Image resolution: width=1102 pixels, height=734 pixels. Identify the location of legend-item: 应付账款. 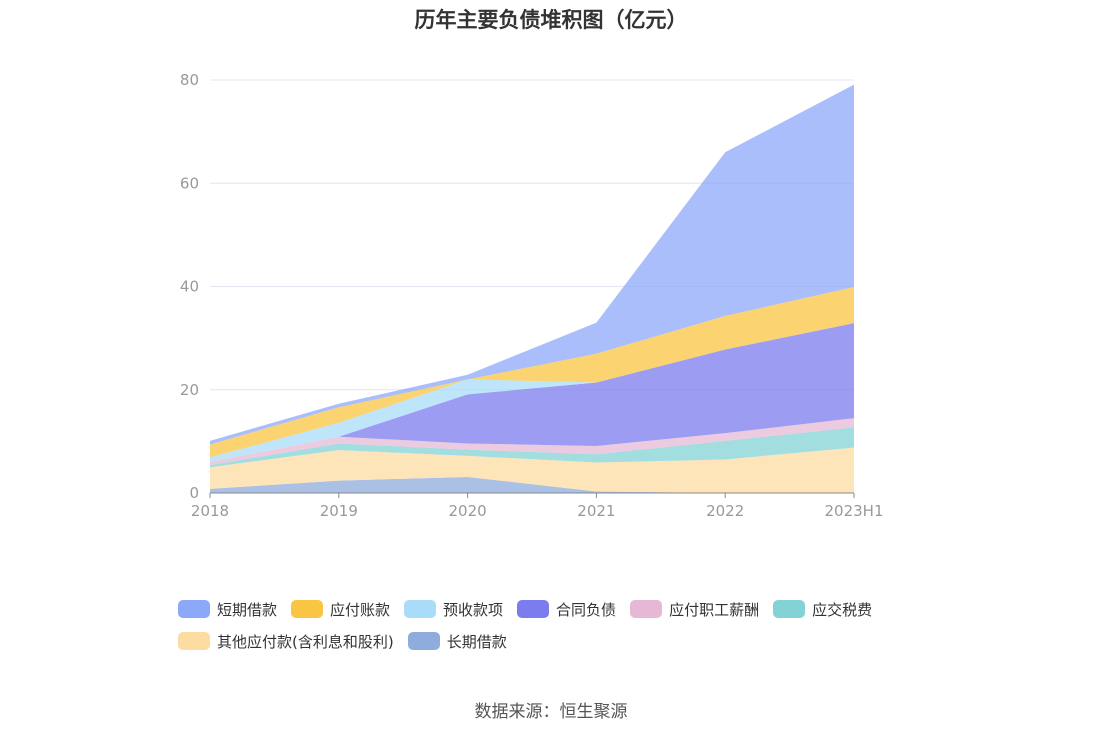
(340, 609).